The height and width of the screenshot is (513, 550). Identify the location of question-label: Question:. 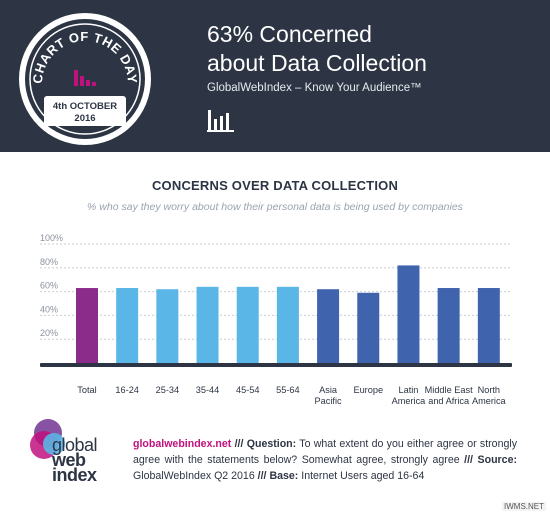
(271, 444).